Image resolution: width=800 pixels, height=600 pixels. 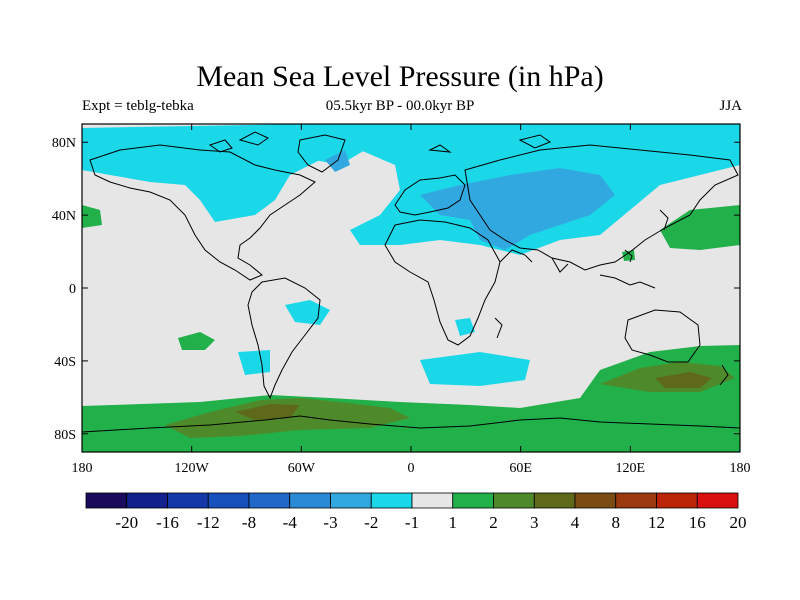 What do you see at coordinates (196, 341) in the screenshot?
I see `anomaly-region-south-pacific-small` at bounding box center [196, 341].